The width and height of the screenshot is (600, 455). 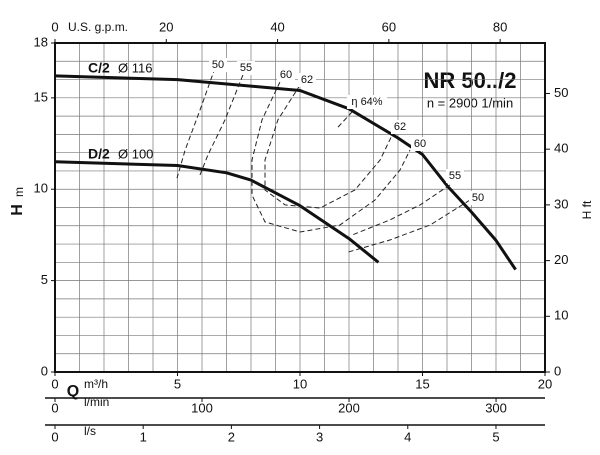 What do you see at coordinates (561, 315) in the screenshot?
I see `y2-tick-label: 10` at bounding box center [561, 315].